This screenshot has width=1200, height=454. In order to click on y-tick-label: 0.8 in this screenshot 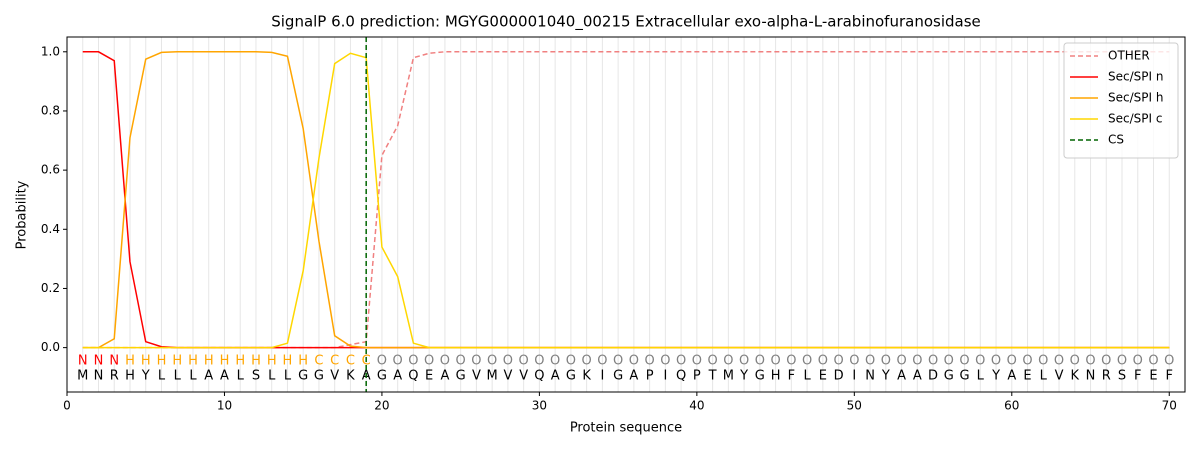, I will do `click(50, 110)`.